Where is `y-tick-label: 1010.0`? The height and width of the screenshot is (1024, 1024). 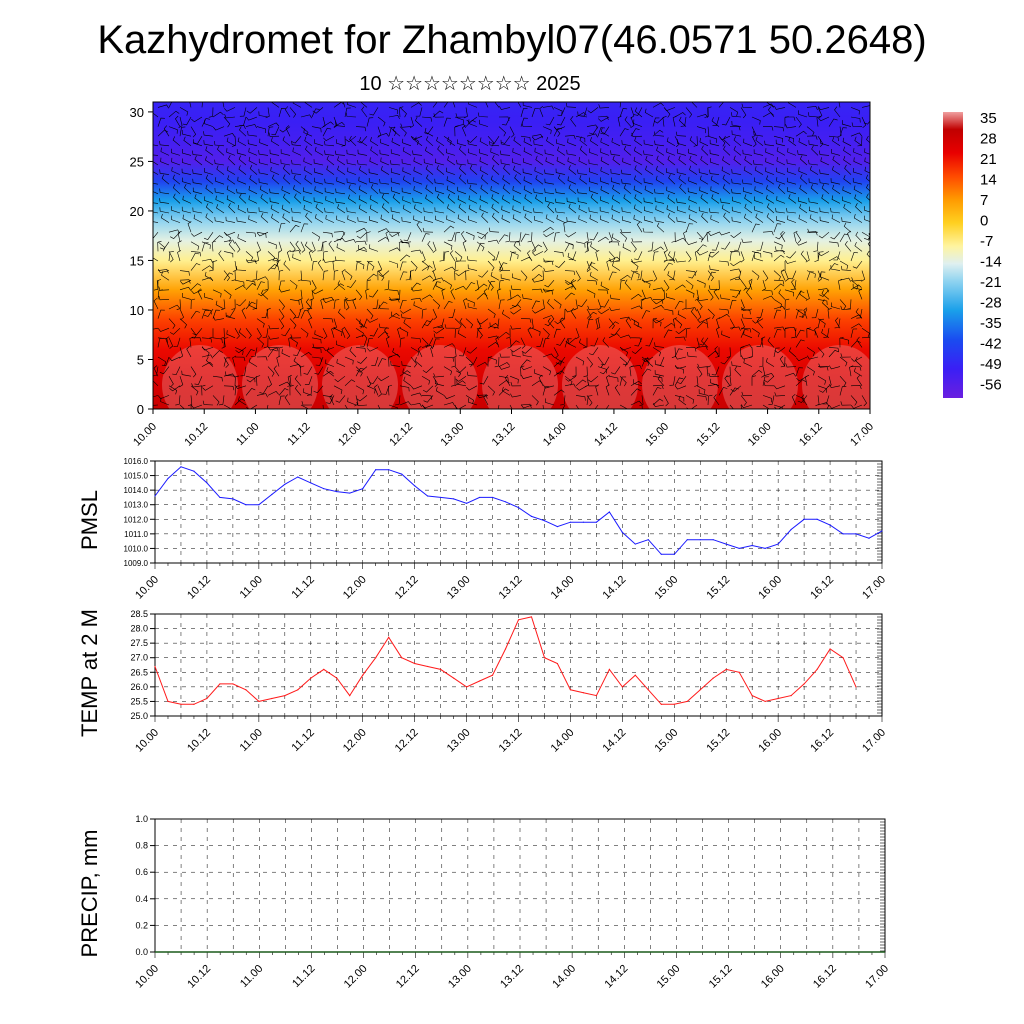 y-tick-label: 1010.0 is located at coordinates (136, 548).